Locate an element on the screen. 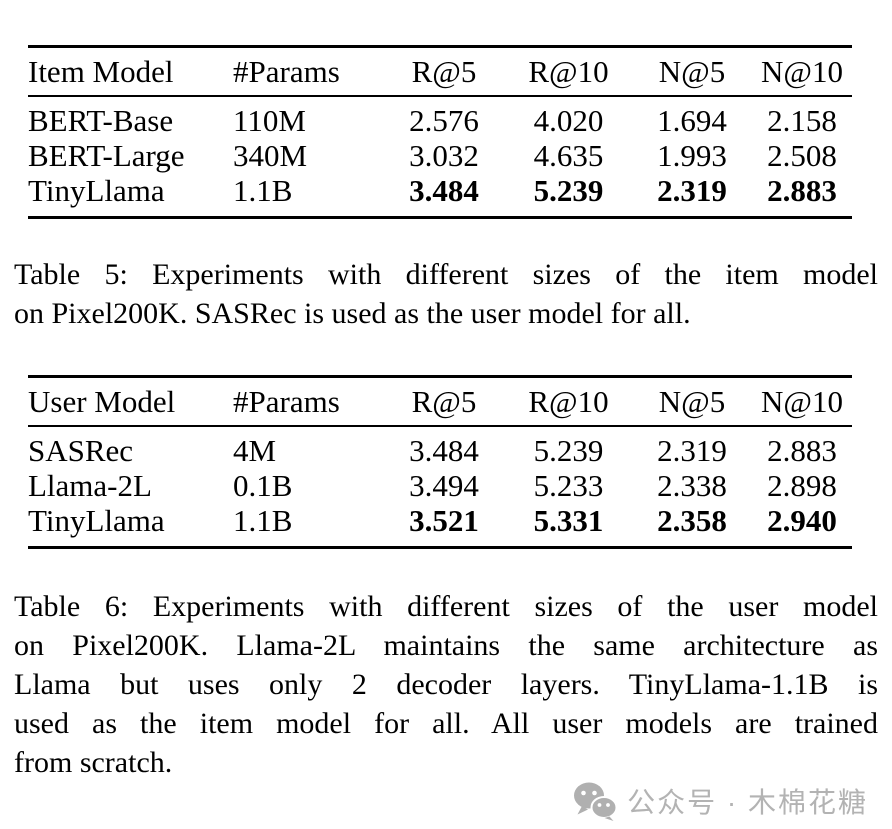  table-5-header-r10: R@10 is located at coordinates (568, 71).